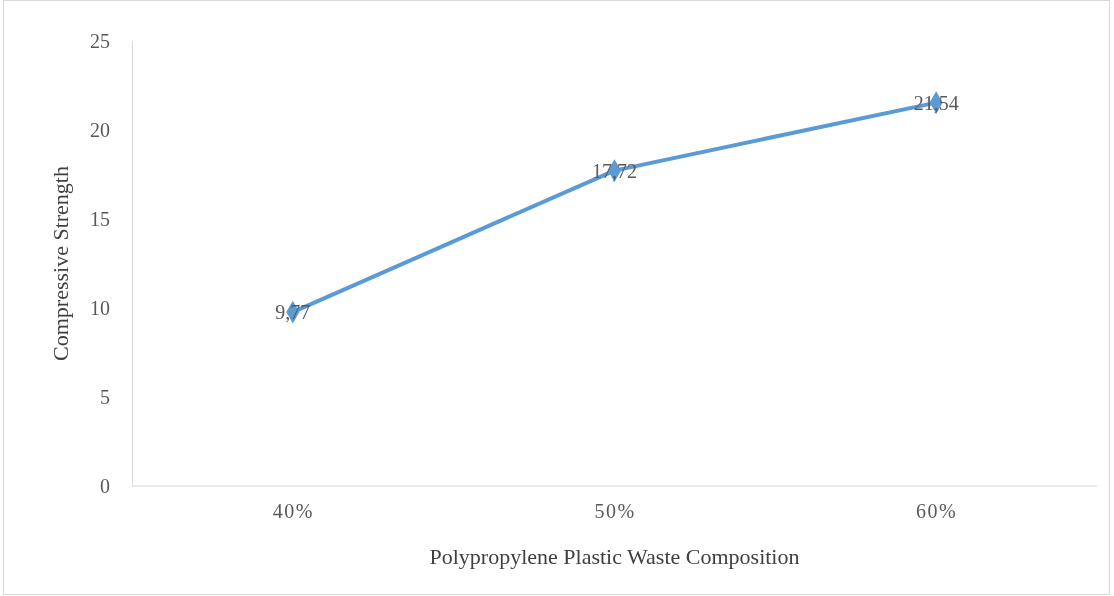 The image size is (1114, 596). I want to click on x-tick-label: 40%, so click(293, 511).